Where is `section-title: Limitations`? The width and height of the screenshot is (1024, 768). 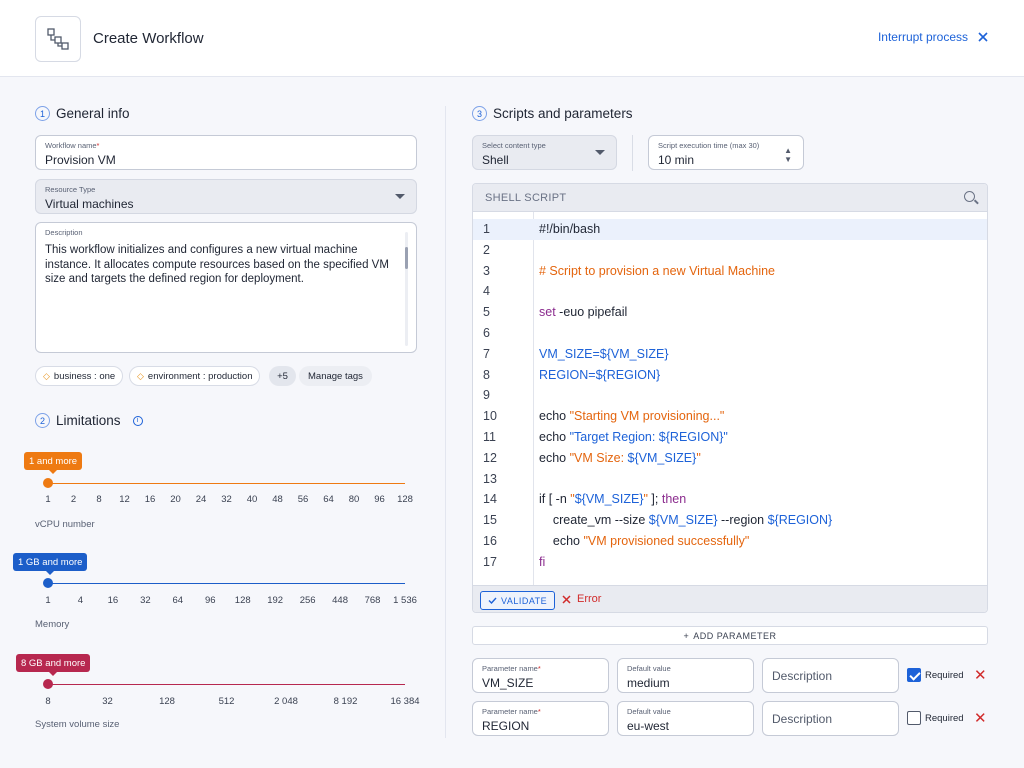 section-title: Limitations is located at coordinates (88, 420).